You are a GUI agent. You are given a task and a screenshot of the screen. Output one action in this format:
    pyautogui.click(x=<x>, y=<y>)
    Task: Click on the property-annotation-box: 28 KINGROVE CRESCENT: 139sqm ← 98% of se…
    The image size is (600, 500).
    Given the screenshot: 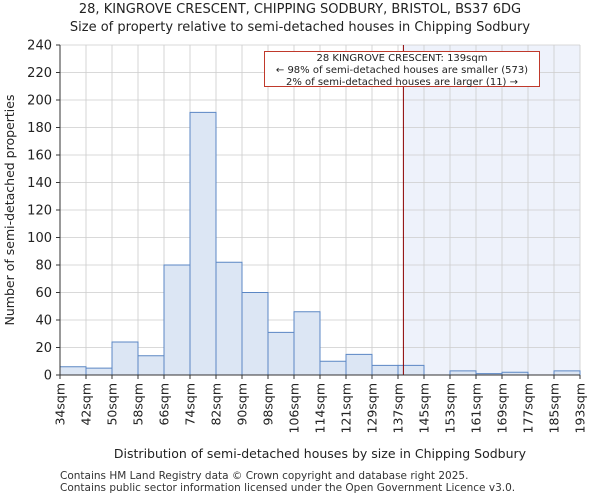 What is the action you would take?
    pyautogui.click(x=402, y=69)
    